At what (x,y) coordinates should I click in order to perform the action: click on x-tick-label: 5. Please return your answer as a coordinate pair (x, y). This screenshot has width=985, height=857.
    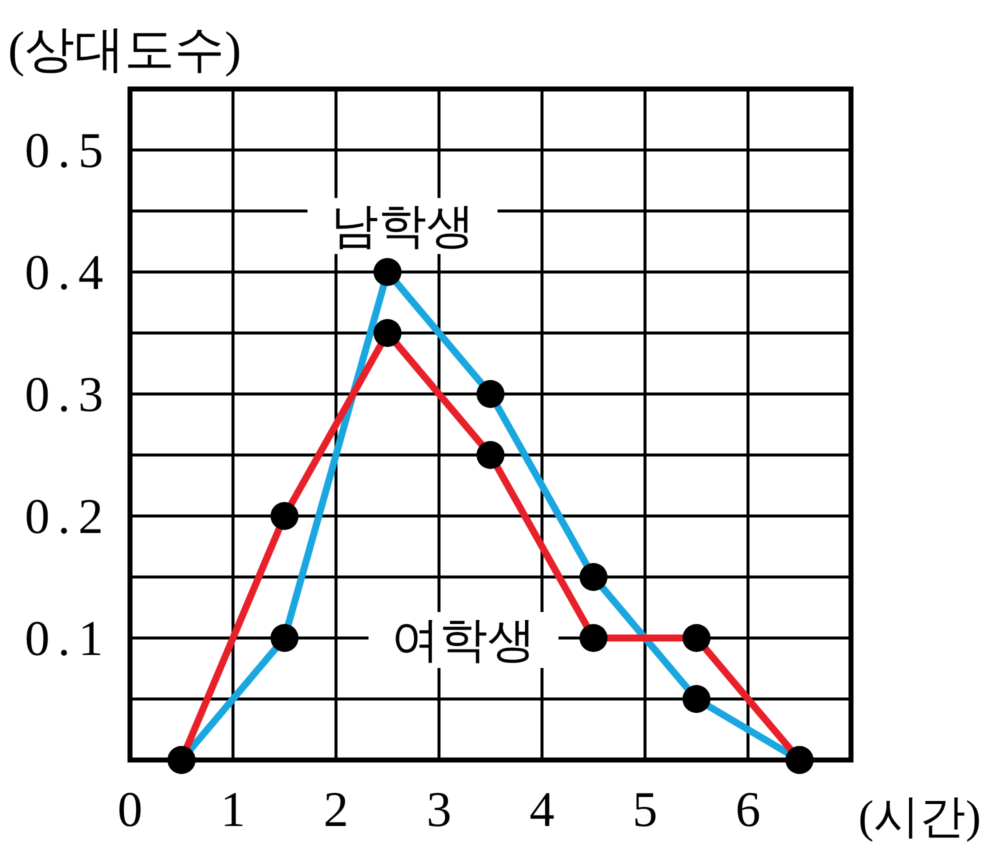
    Looking at the image, I should click on (645, 809).